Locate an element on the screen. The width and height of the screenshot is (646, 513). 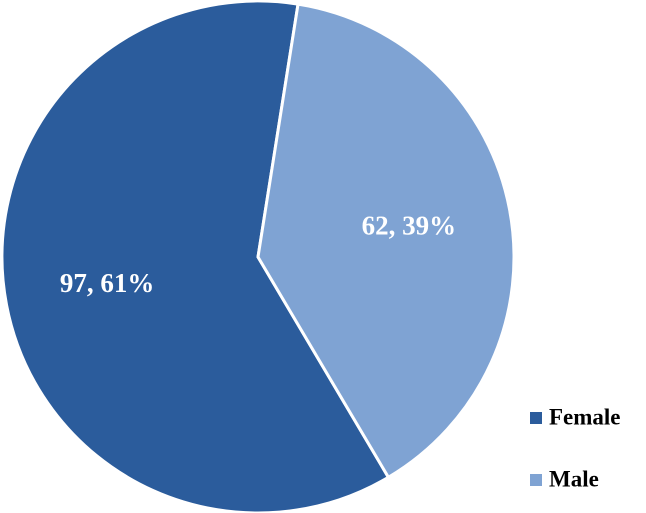
legend-label: Male is located at coordinates (574, 478).